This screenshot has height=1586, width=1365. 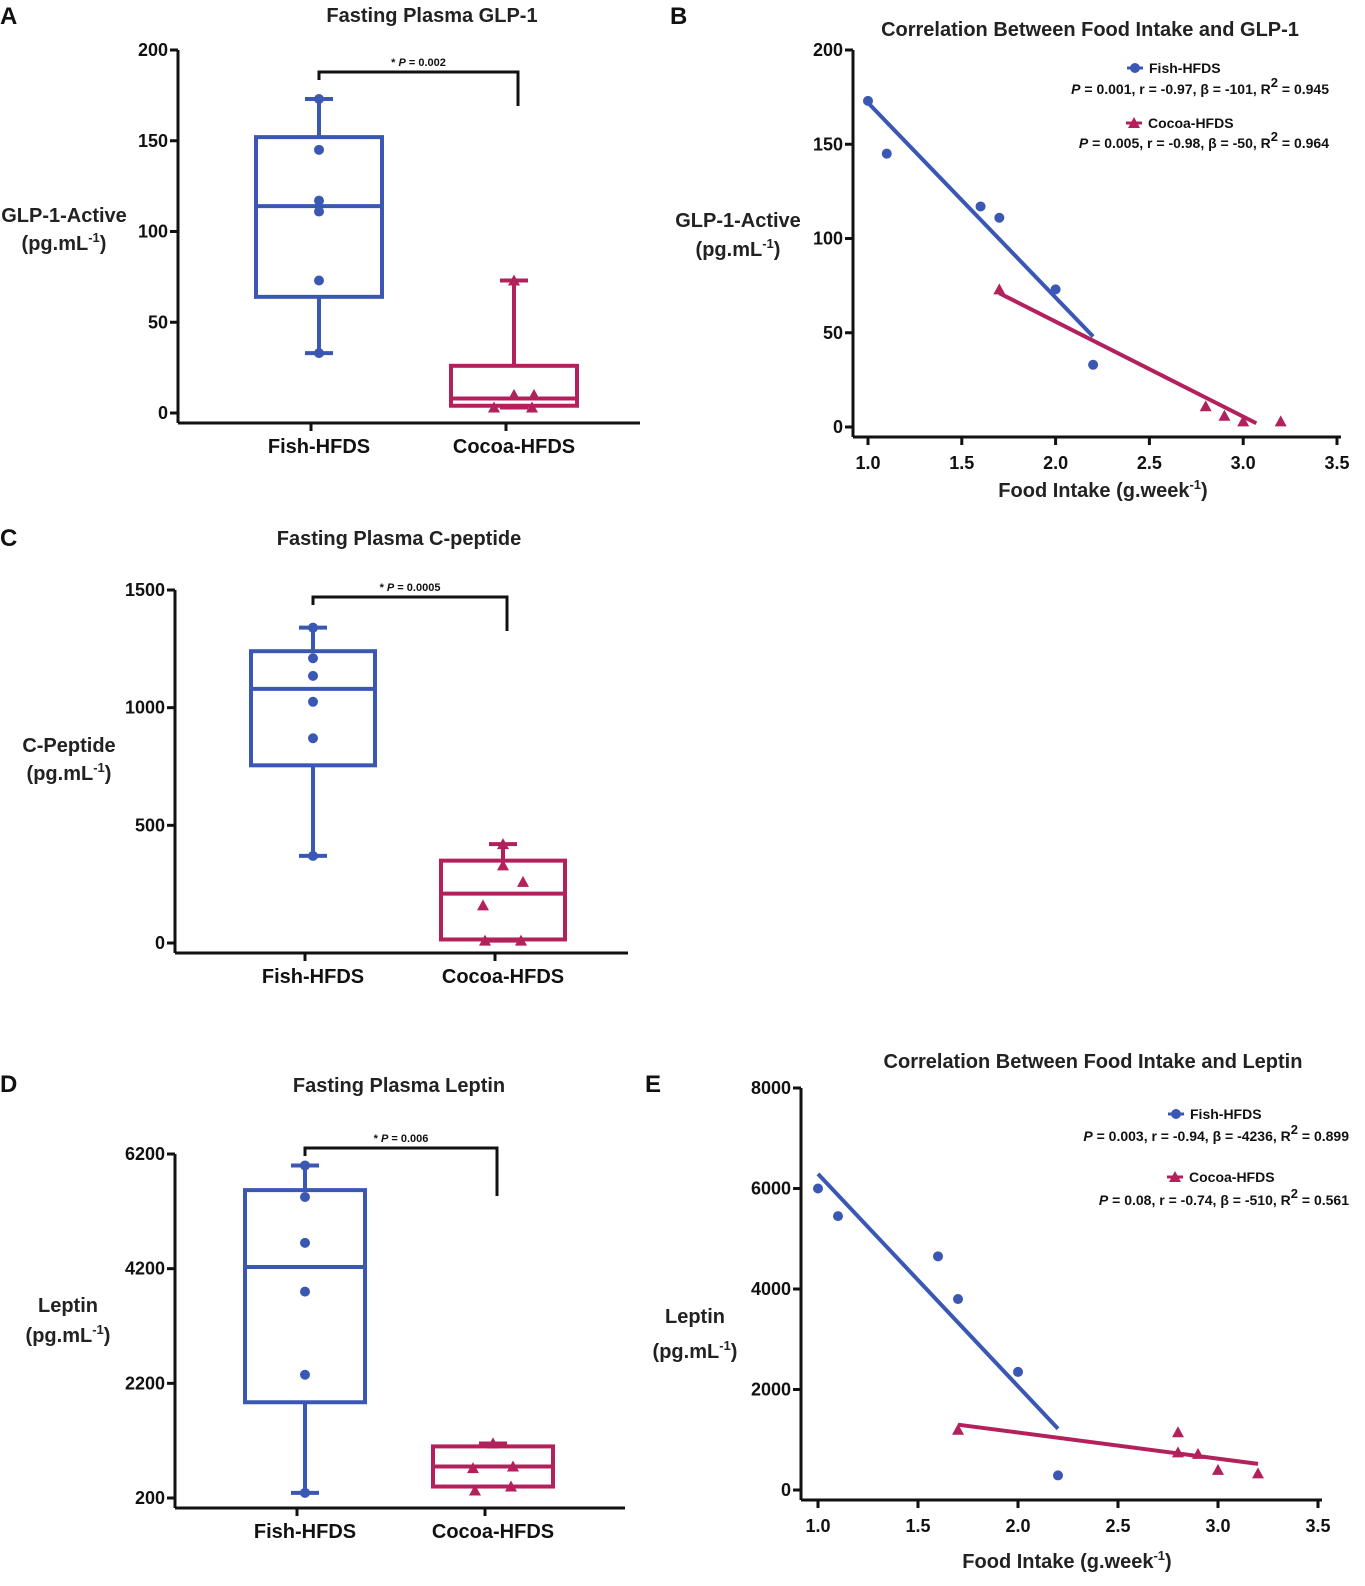 I want to click on panel-b-fit-line-cocoa, so click(x=1128, y=358).